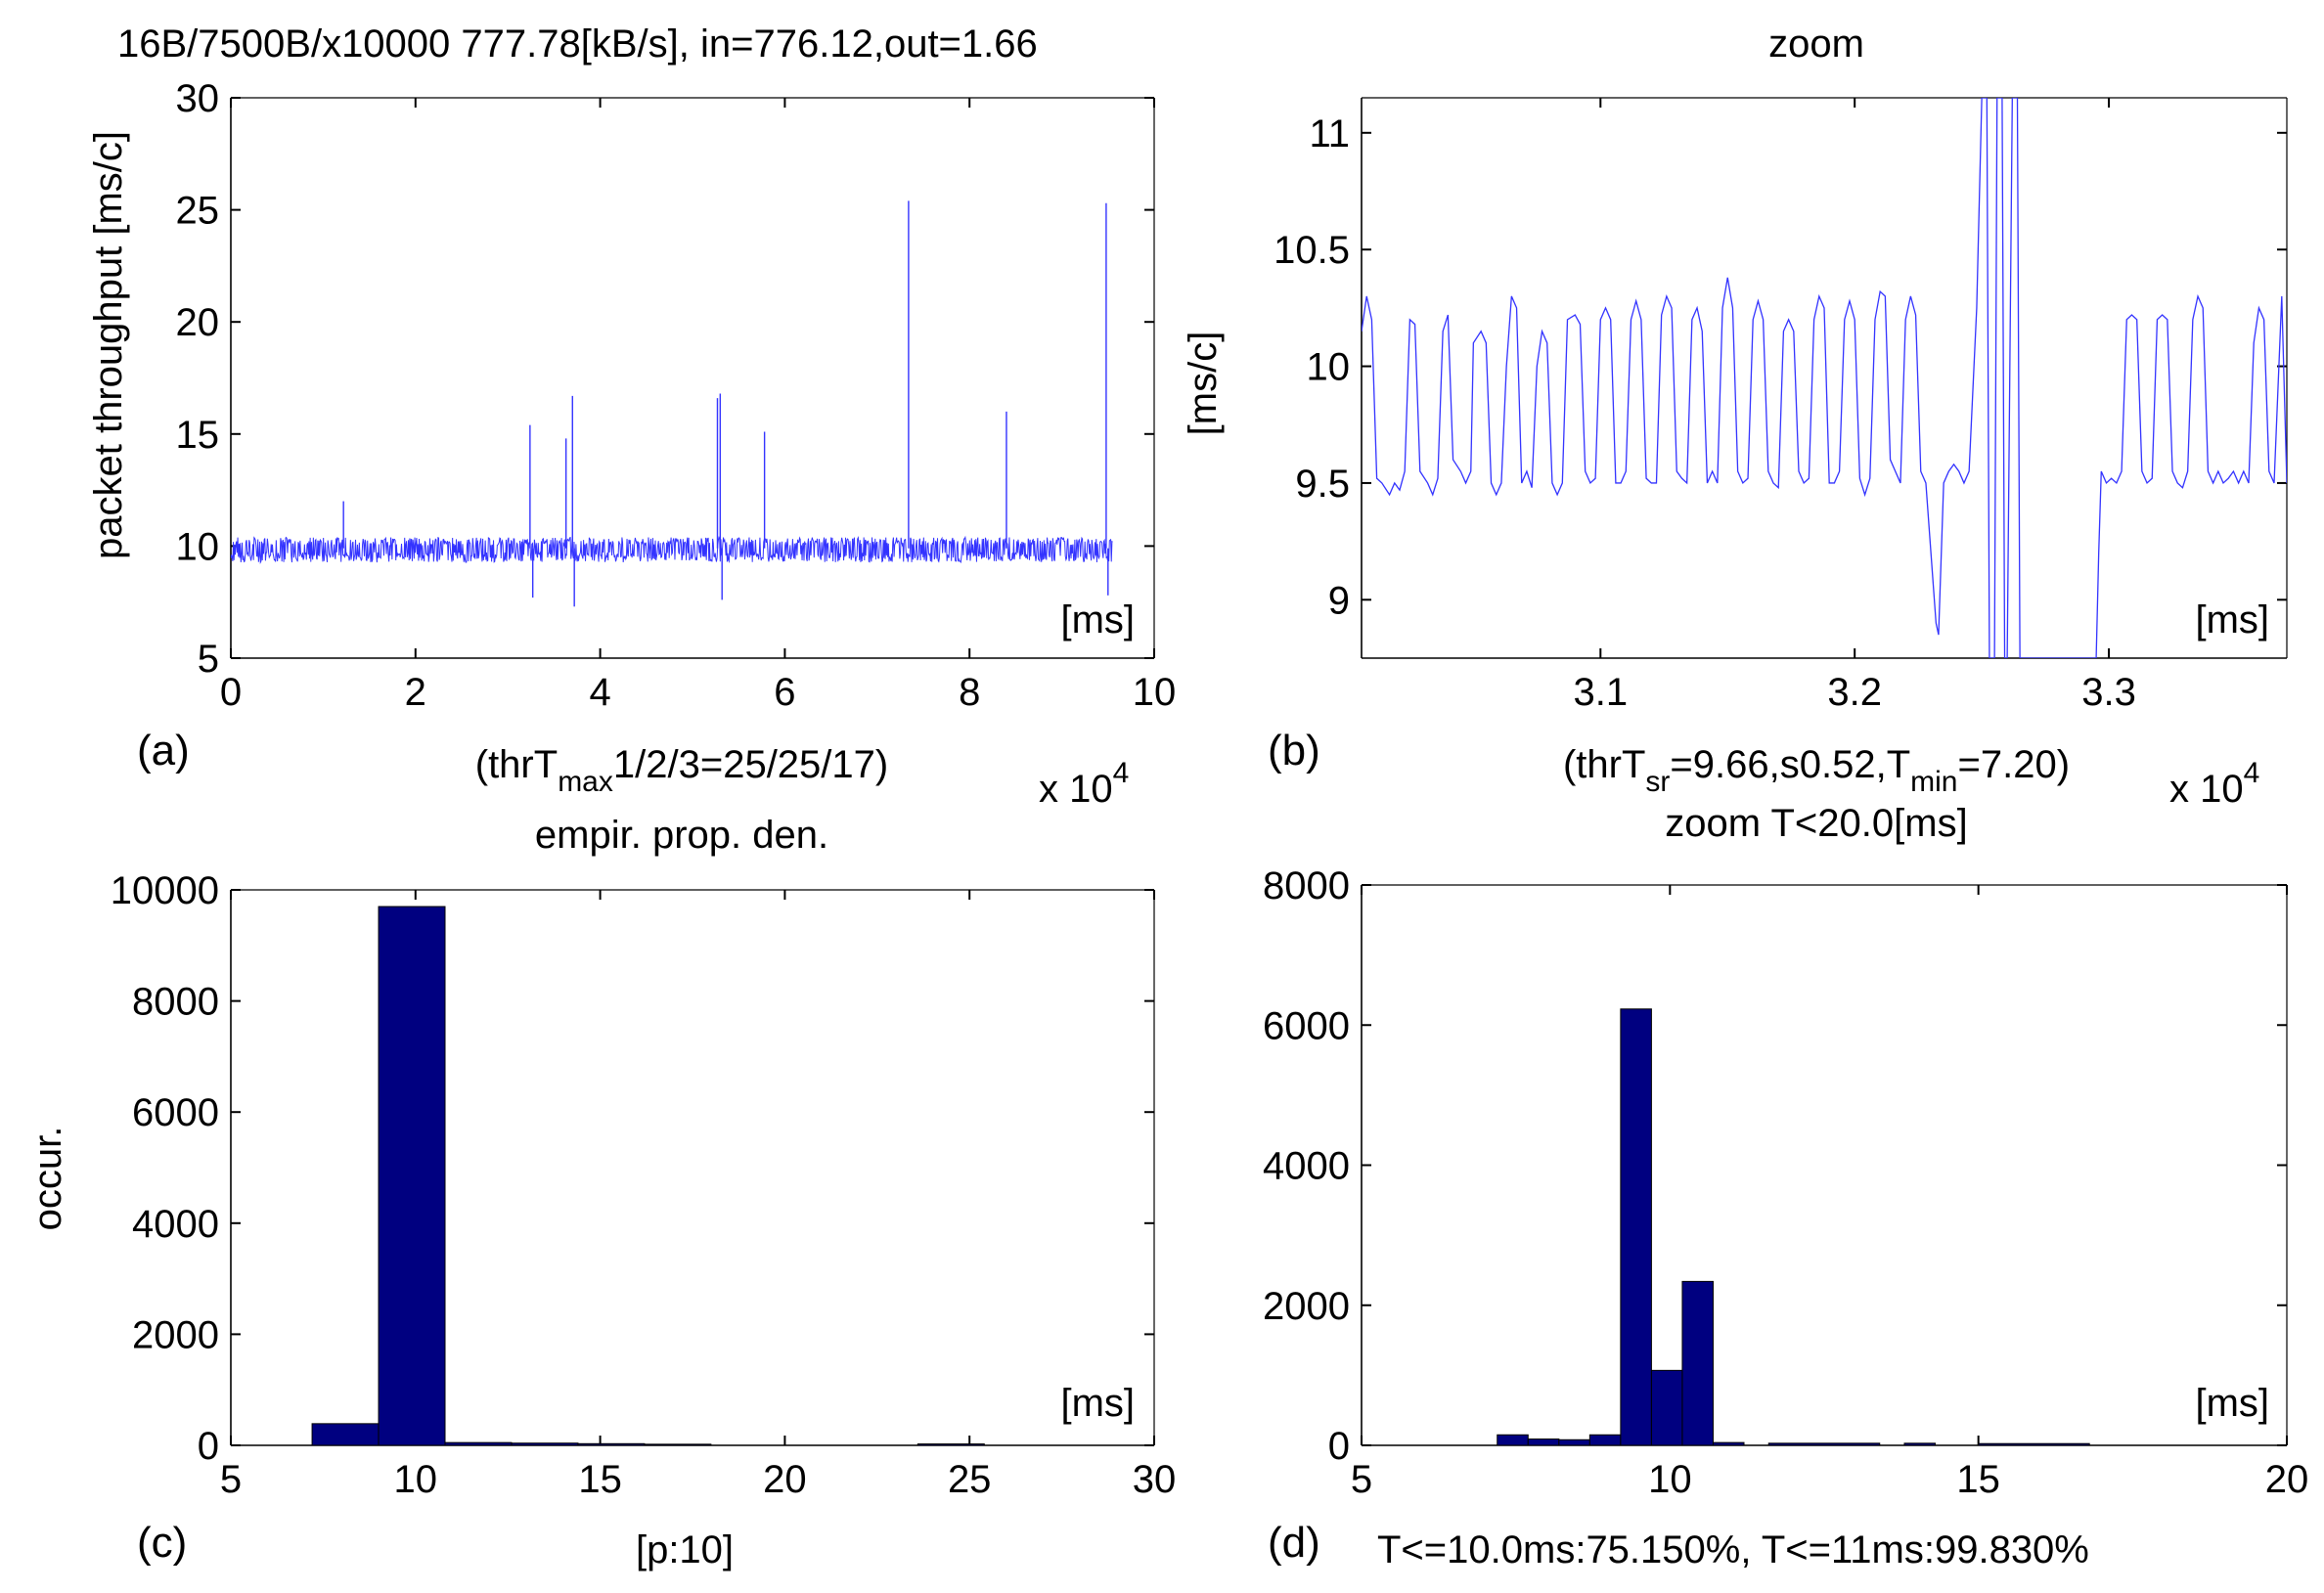 Image resolution: width=2324 pixels, height=1593 pixels. I want to click on panel-a-baseline-line, so click(672, 549).